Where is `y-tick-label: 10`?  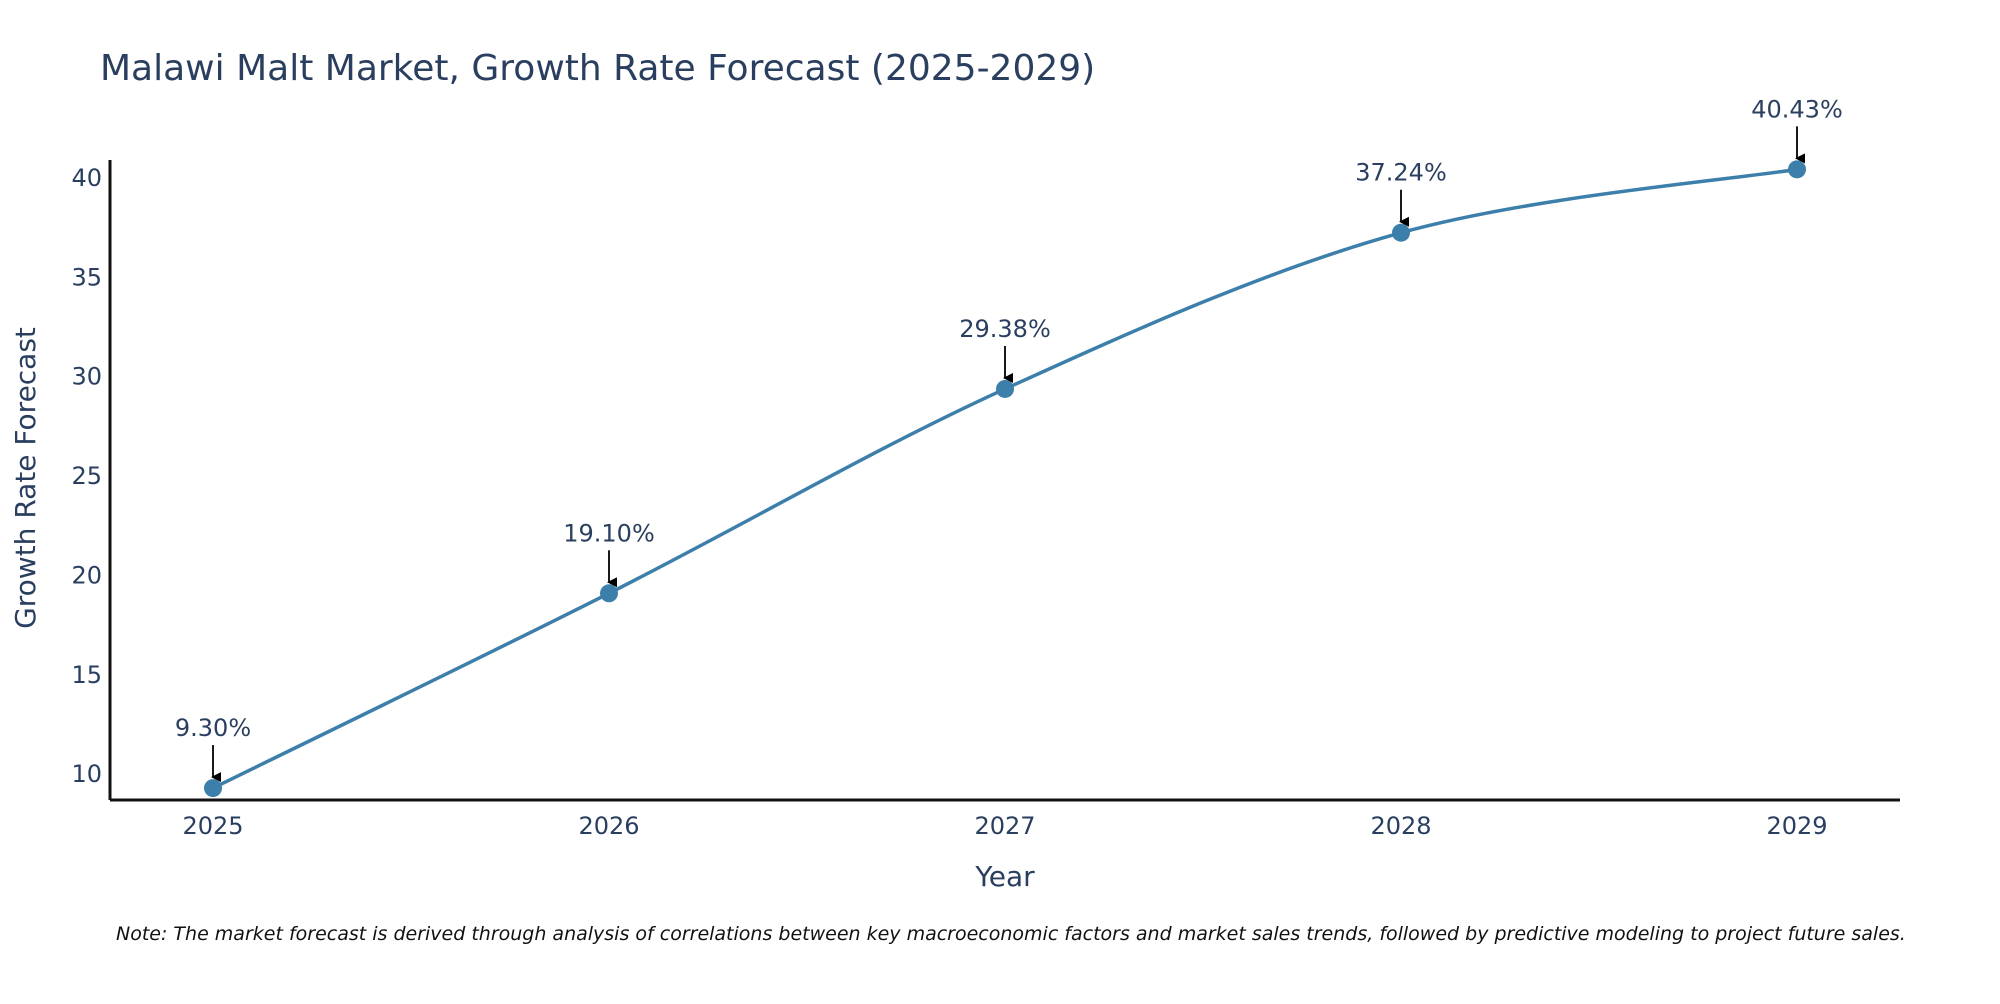
y-tick-label: 10 is located at coordinates (86, 774).